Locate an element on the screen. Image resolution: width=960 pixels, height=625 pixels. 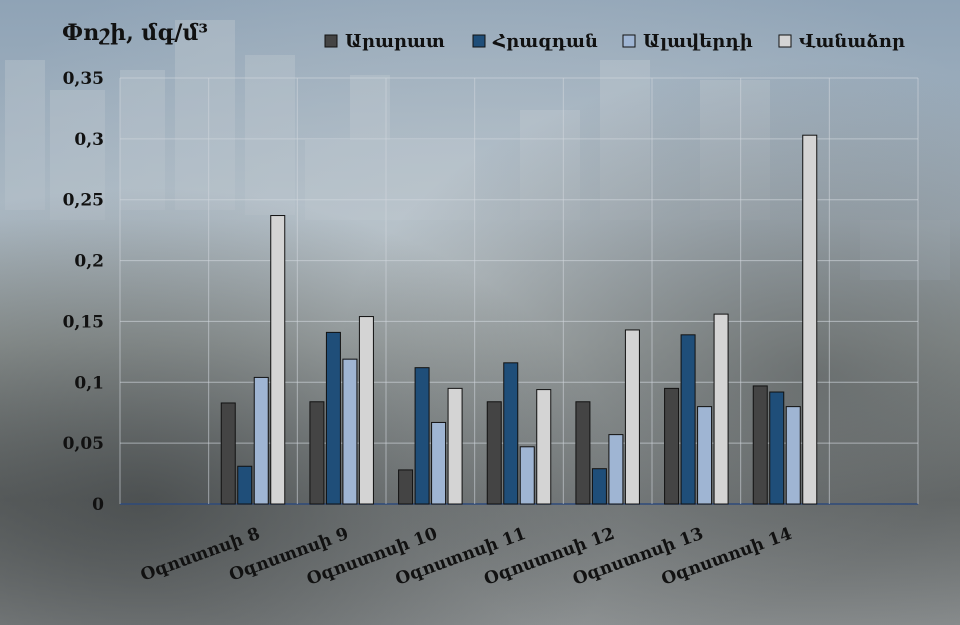
y-axis: 0 0,05 0,1 0,15 0,2 0,25 0,3 0,35 is located at coordinates (84, 292).